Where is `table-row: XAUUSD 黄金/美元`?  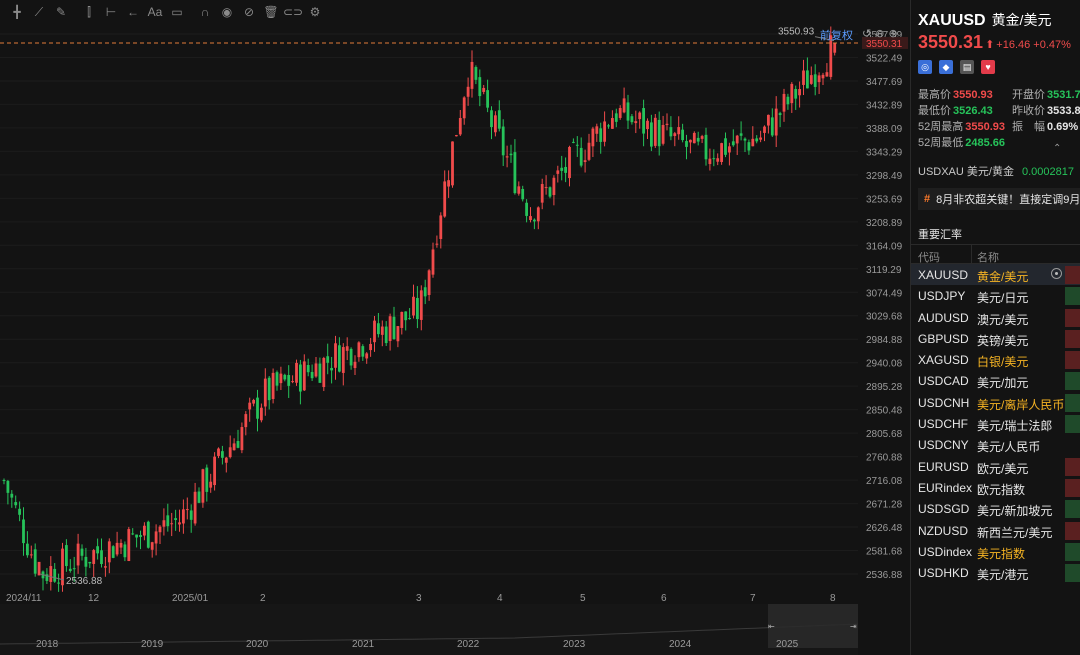 table-row: XAUUSD 黄金/美元 is located at coordinates (995, 275).